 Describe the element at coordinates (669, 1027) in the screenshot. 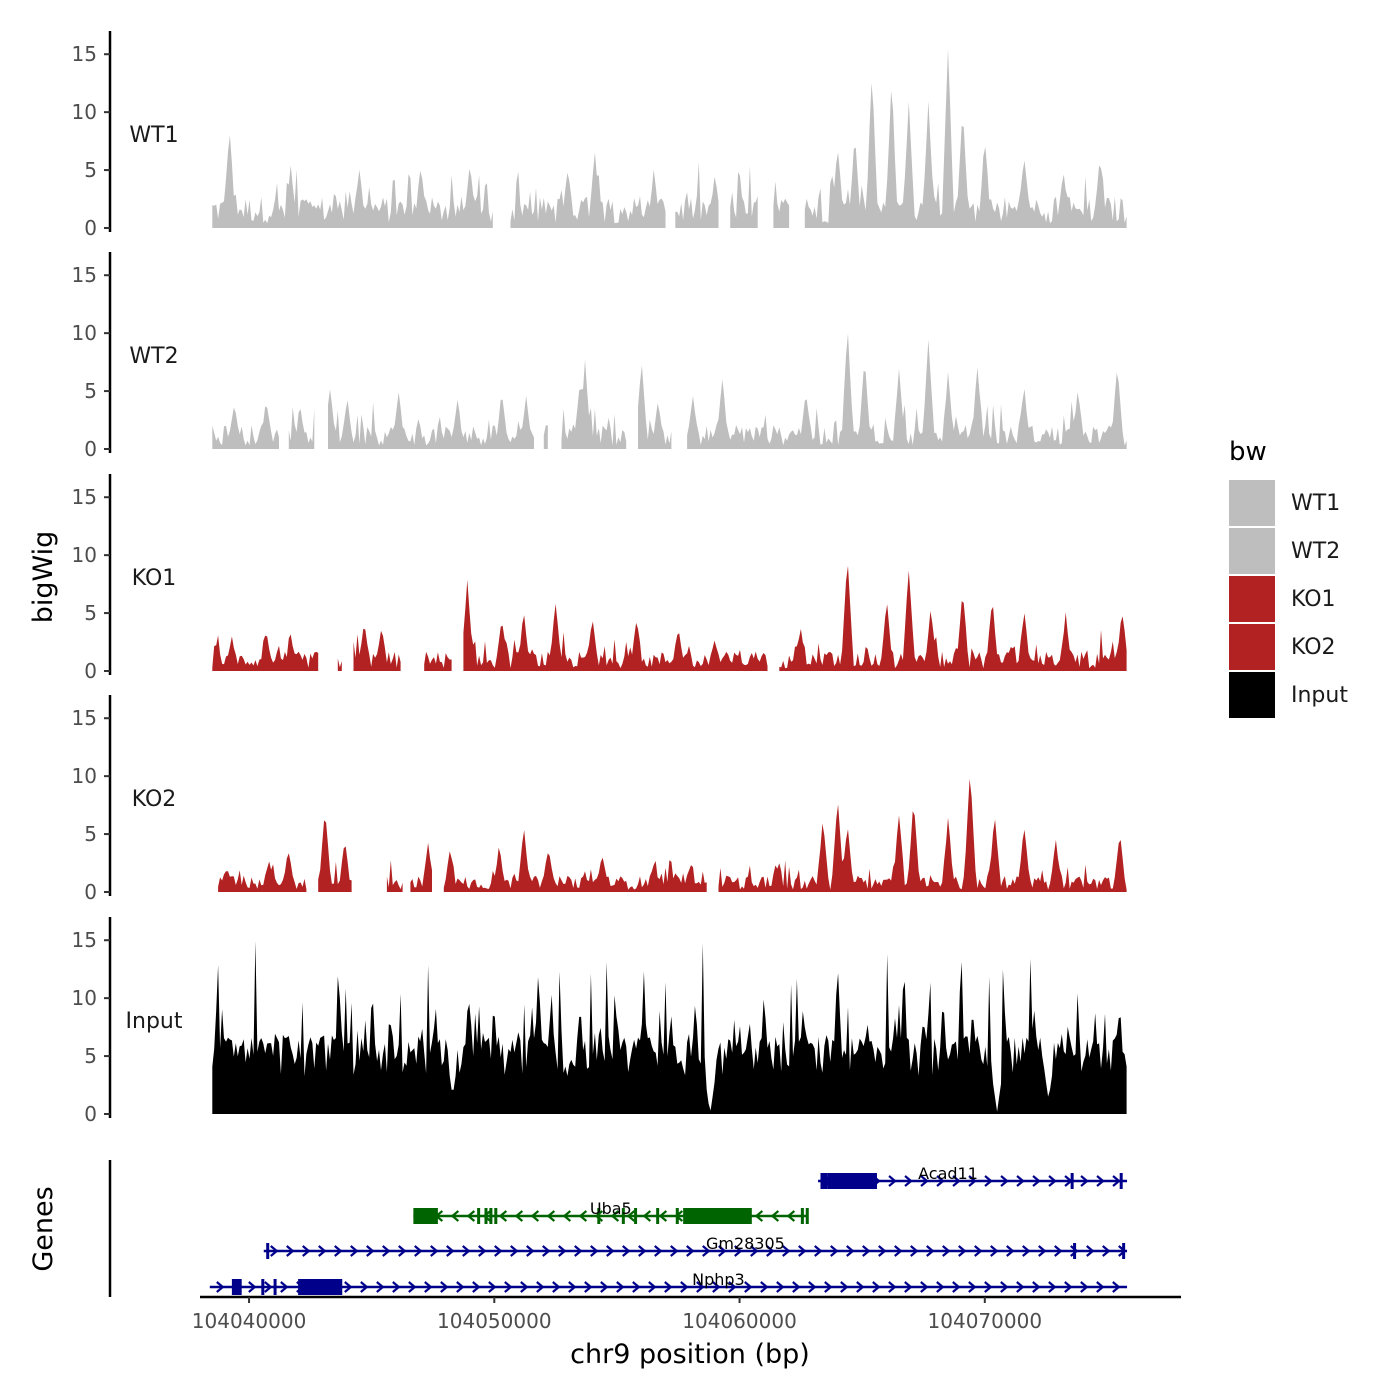

I see `coverage-area-Input` at that location.